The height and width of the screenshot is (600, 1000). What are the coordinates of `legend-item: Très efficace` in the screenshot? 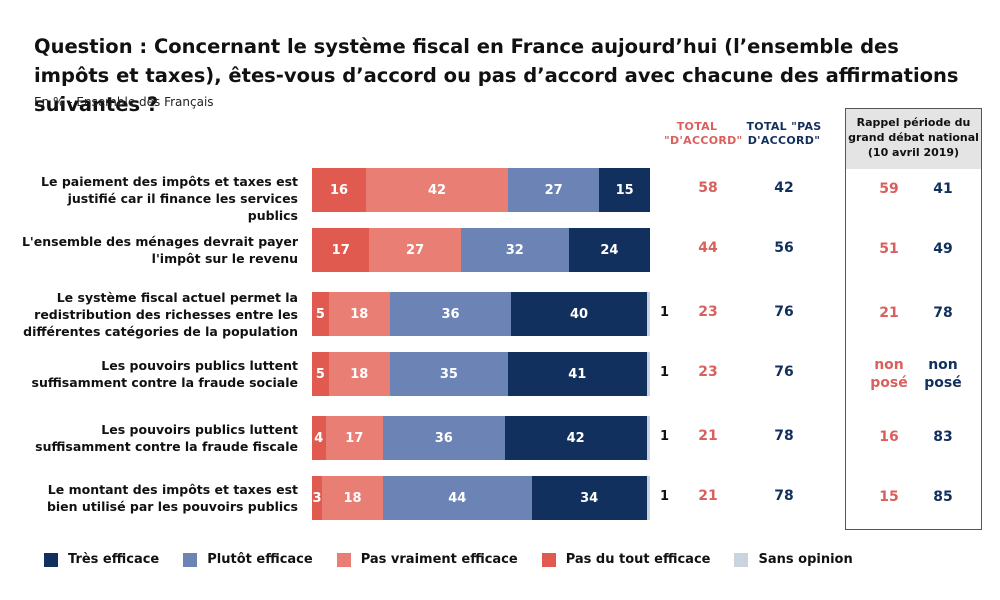 It's located at (101, 559).